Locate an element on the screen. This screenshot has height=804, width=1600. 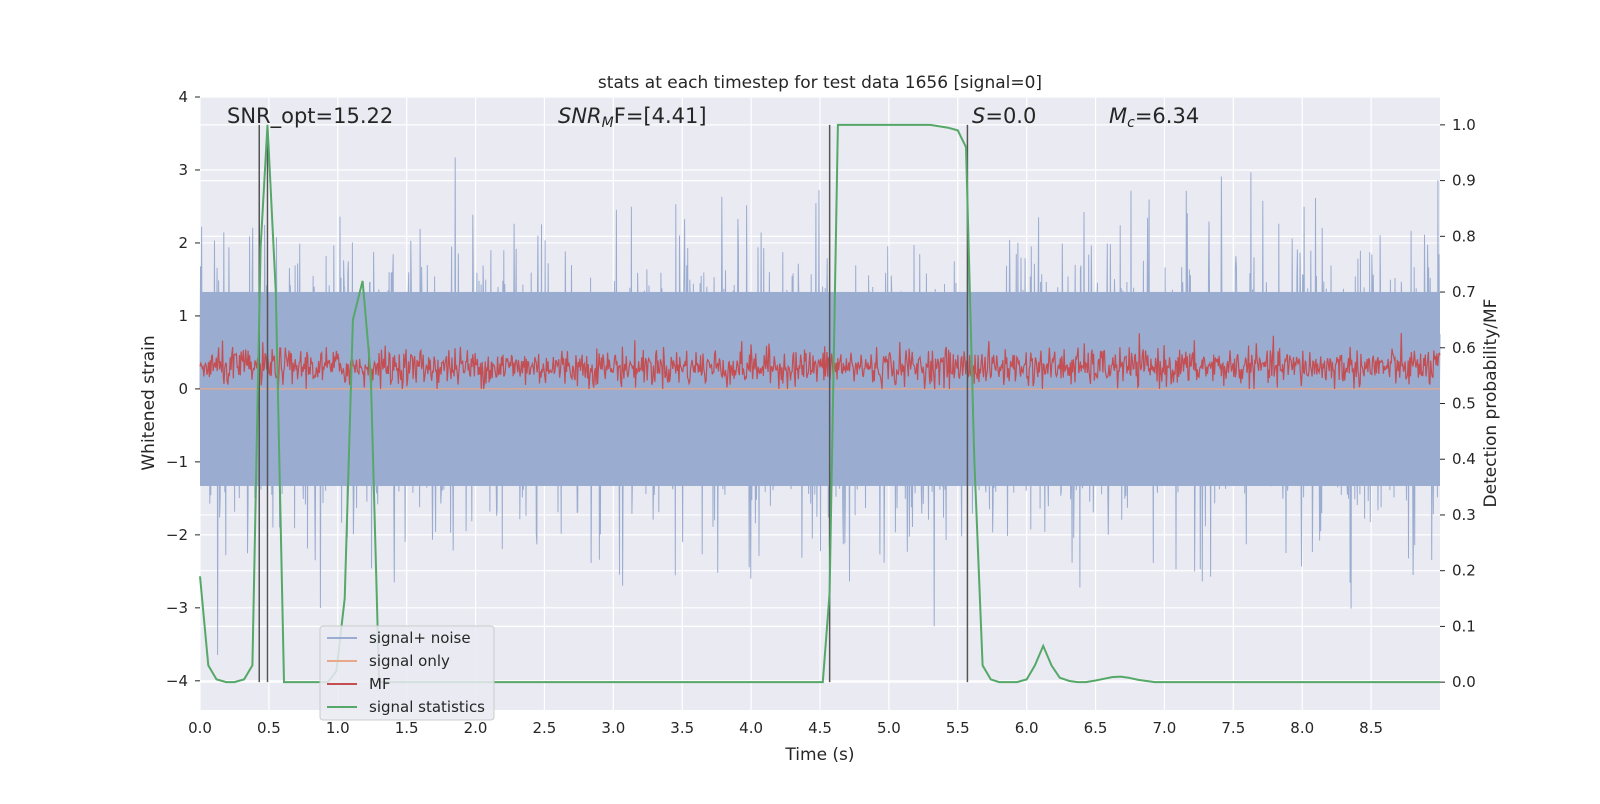
annotation-mc-var: M is located at coordinates (1118, 116).